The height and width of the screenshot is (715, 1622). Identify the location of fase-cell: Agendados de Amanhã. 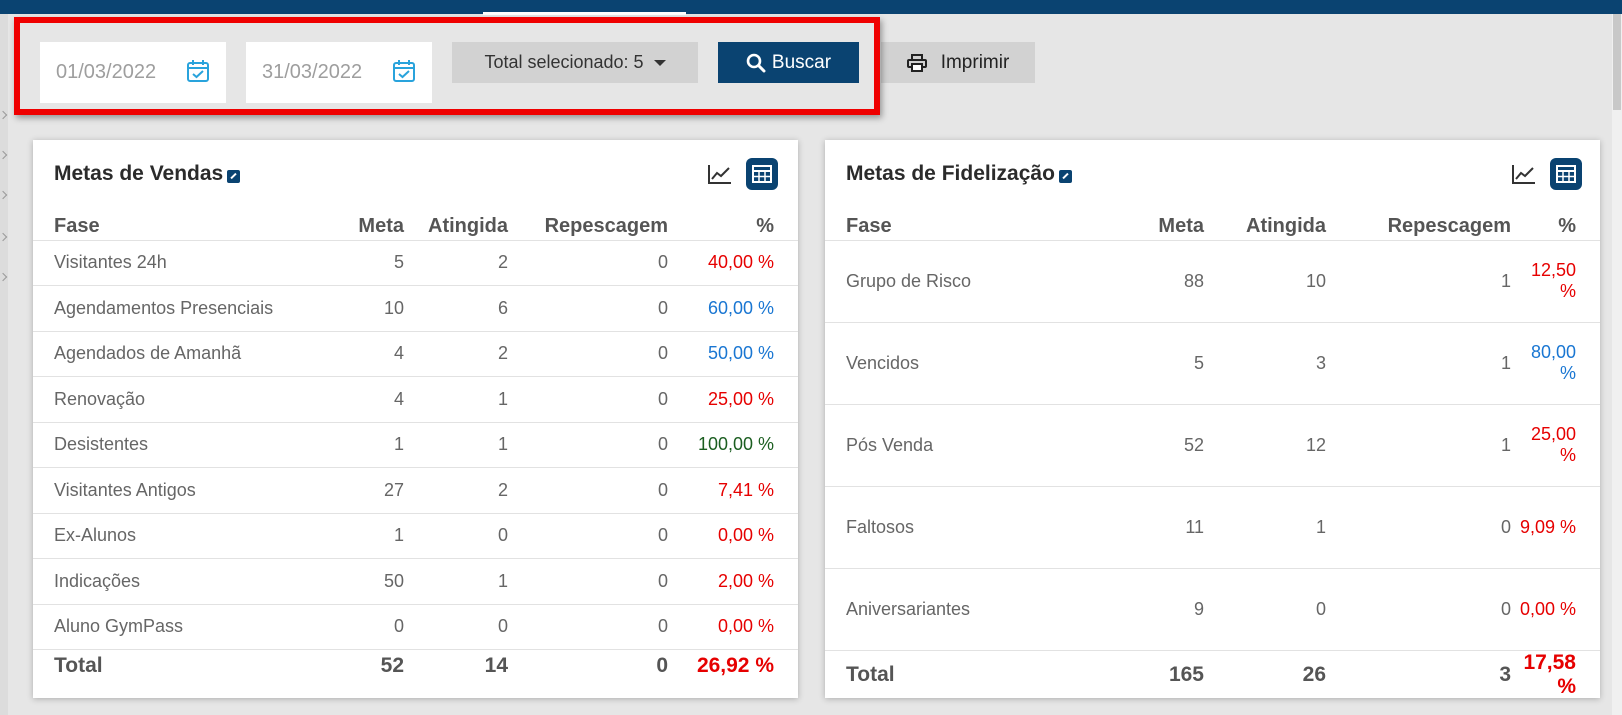
(183, 353).